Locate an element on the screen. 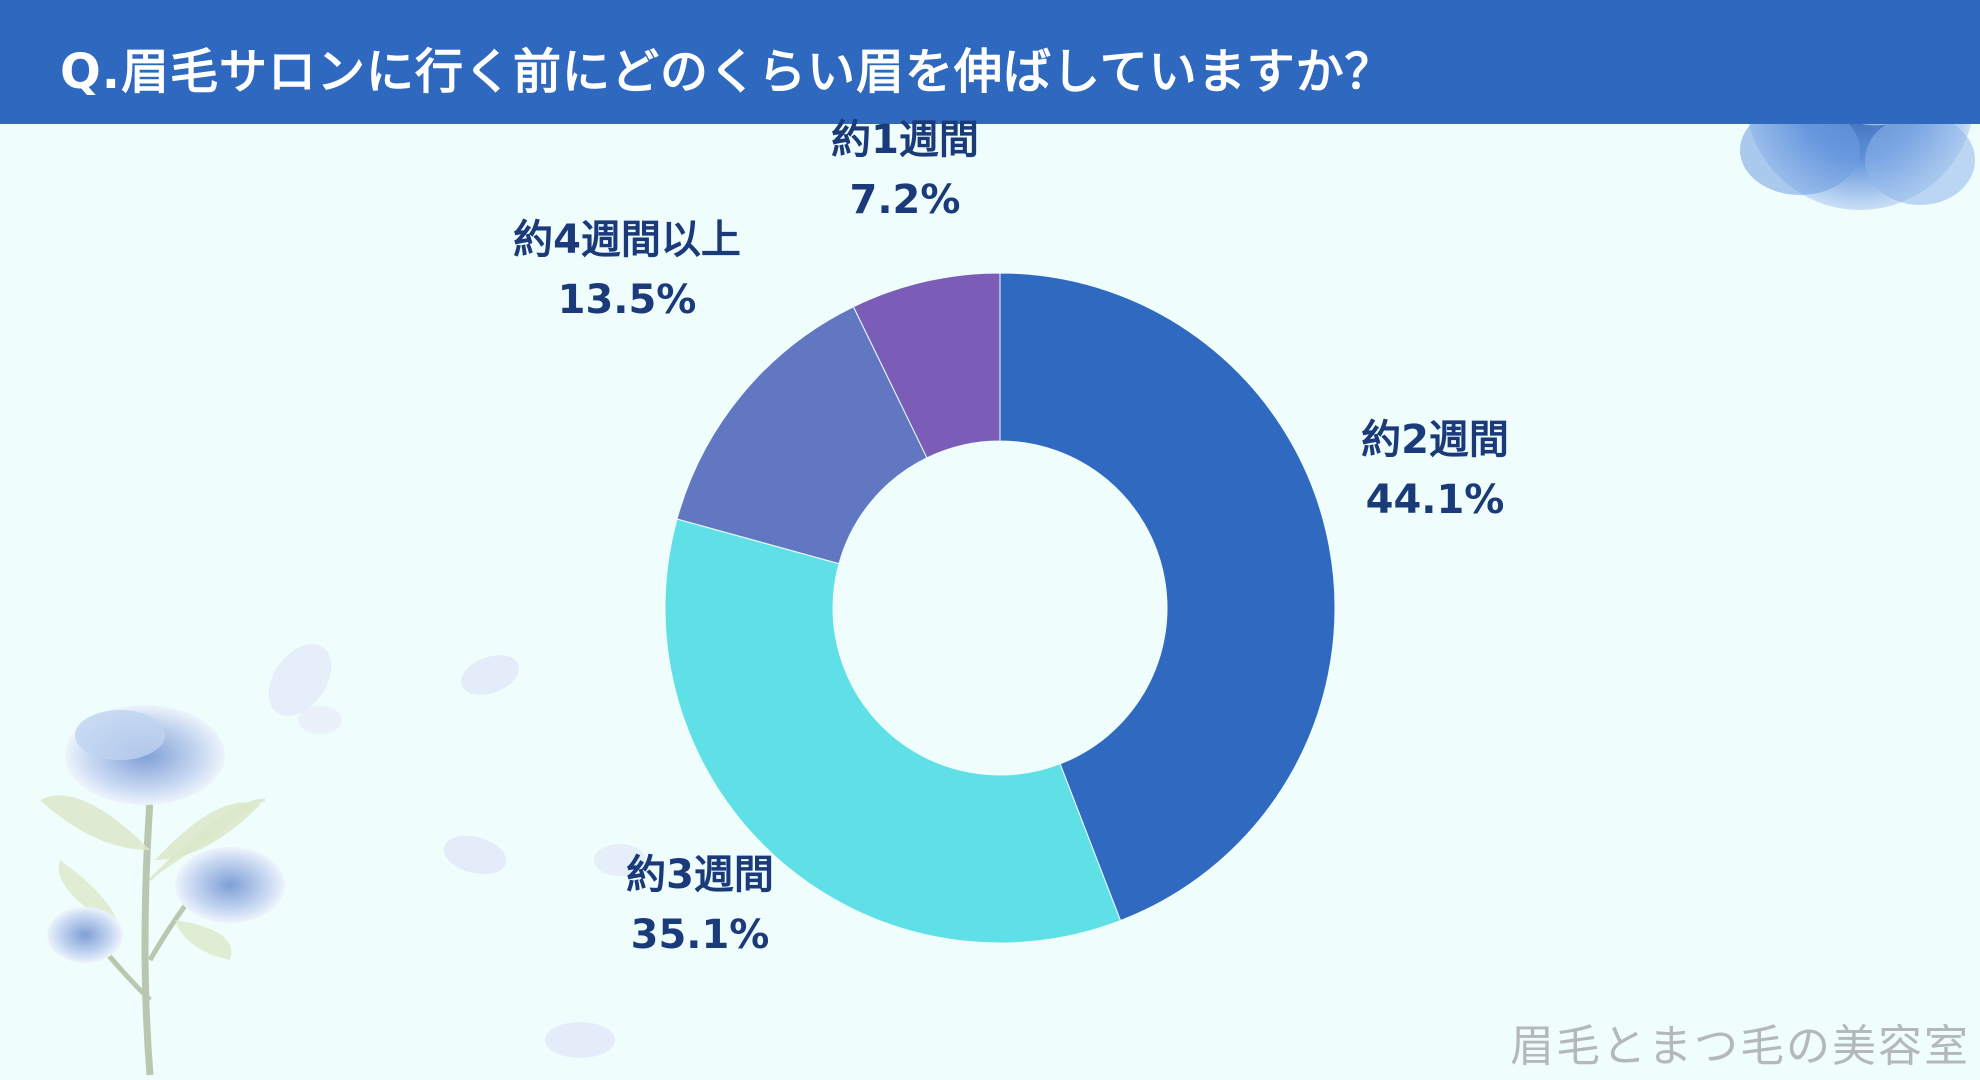 The height and width of the screenshot is (1080, 1980). slice-percentage: 35.1% is located at coordinates (700, 935).